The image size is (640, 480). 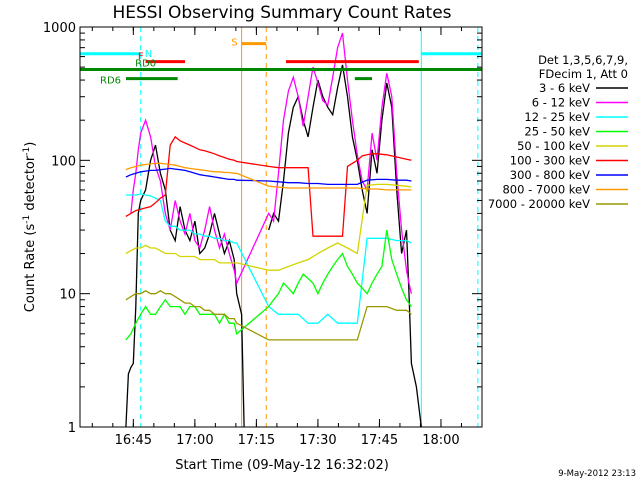 What do you see at coordinates (59, 28) in the screenshot?
I see `y-tick-label: 1000` at bounding box center [59, 28].